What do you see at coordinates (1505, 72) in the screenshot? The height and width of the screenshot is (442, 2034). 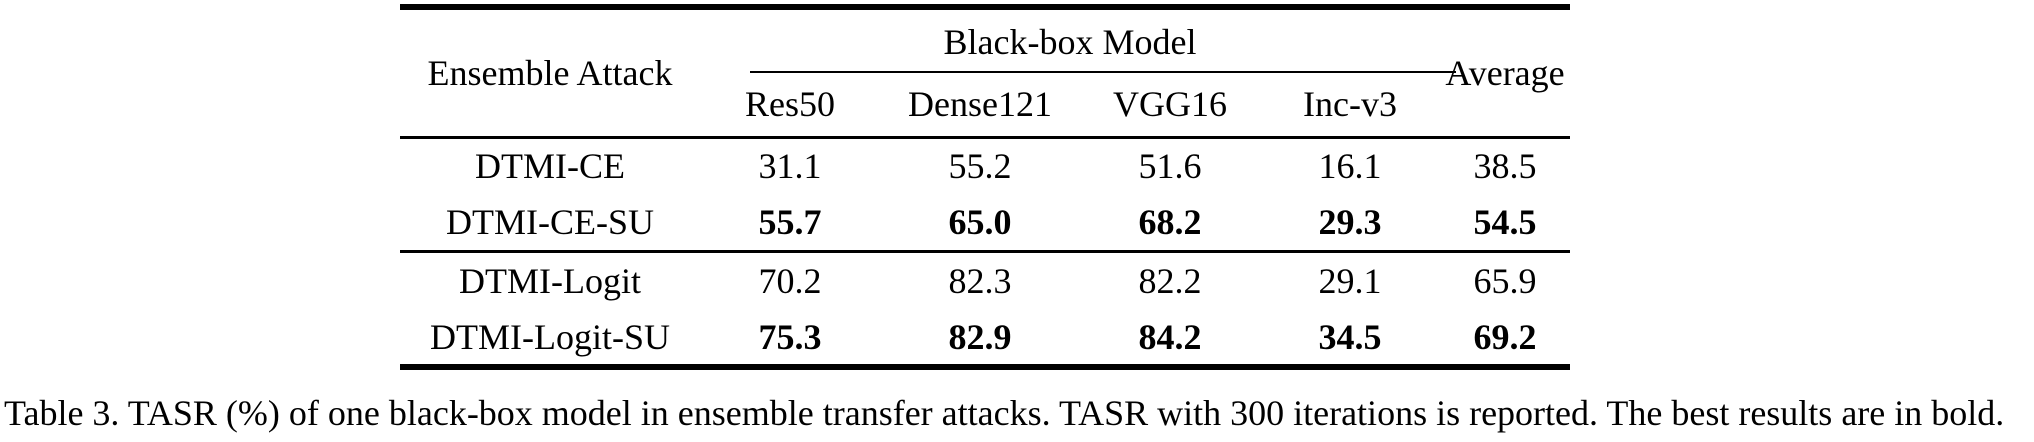 I see `column-header-average: Average` at bounding box center [1505, 72].